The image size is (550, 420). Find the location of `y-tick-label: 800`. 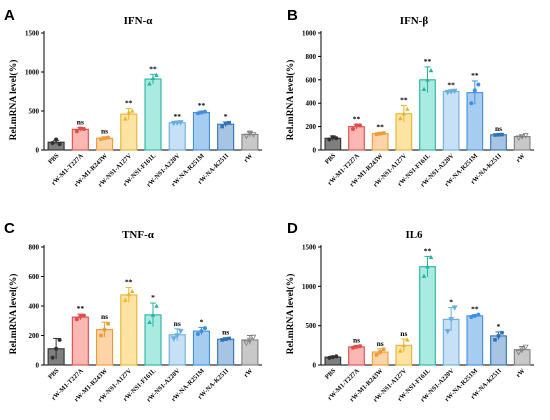

y-tick-label: 800 is located at coordinates (34, 248).